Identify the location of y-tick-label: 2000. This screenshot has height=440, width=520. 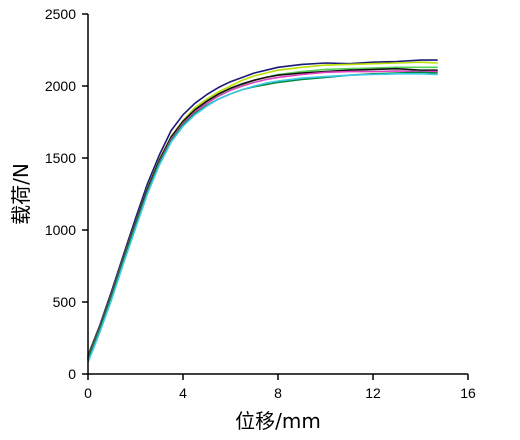
(60, 86).